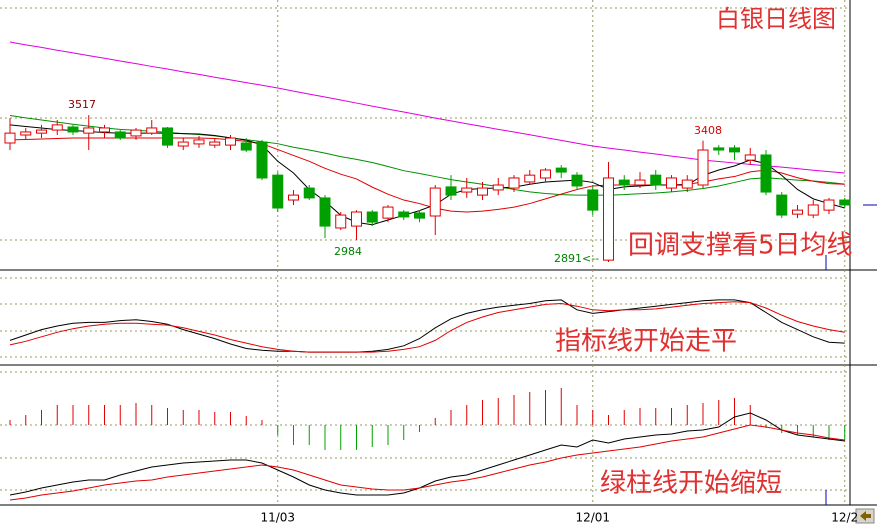 The width and height of the screenshot is (877, 527). I want to click on annotation: 指标线开始走平, so click(646, 342).